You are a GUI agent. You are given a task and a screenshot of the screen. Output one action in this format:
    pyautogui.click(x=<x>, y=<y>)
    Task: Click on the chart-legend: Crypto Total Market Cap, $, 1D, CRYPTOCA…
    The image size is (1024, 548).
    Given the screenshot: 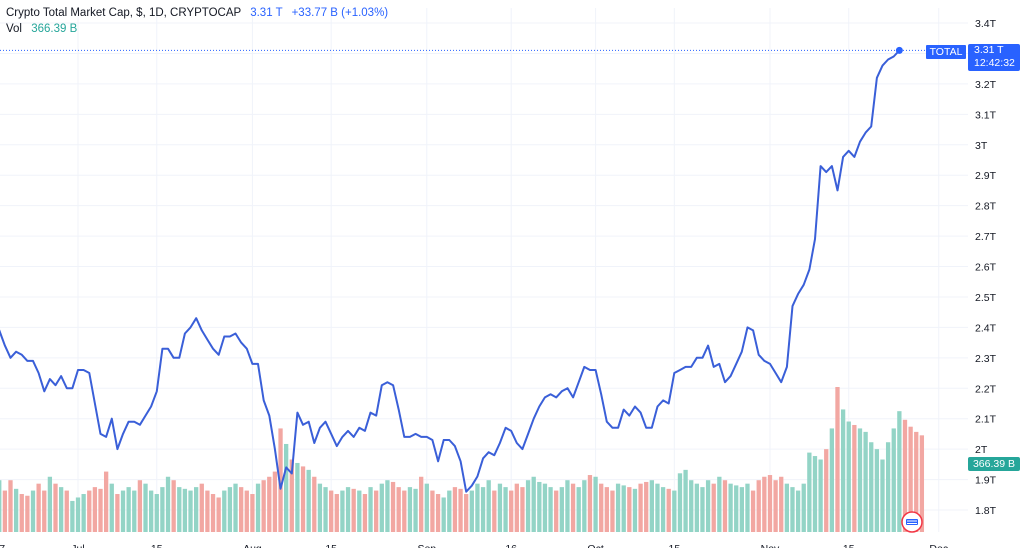 What is the action you would take?
    pyautogui.click(x=197, y=21)
    